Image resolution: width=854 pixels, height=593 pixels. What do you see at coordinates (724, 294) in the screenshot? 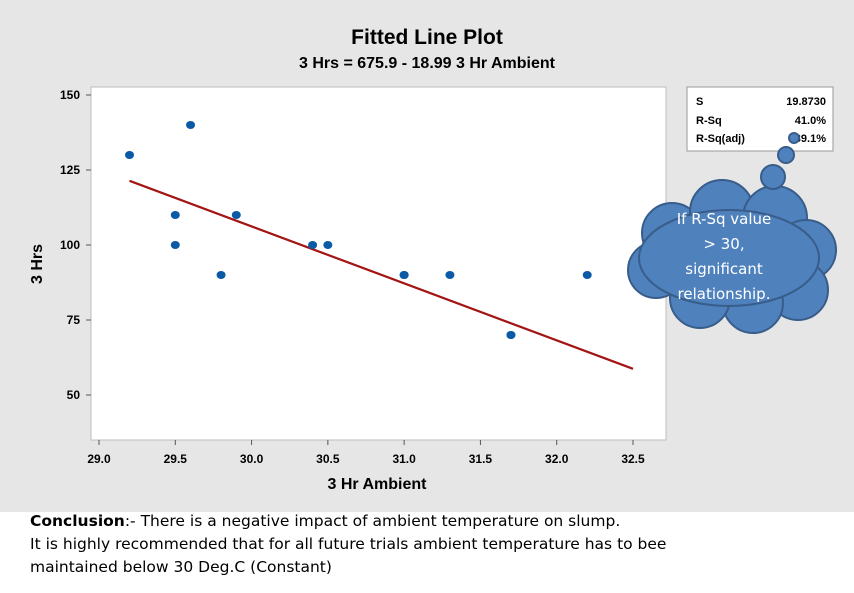
I see `callout-line-4: relationship.` at bounding box center [724, 294].